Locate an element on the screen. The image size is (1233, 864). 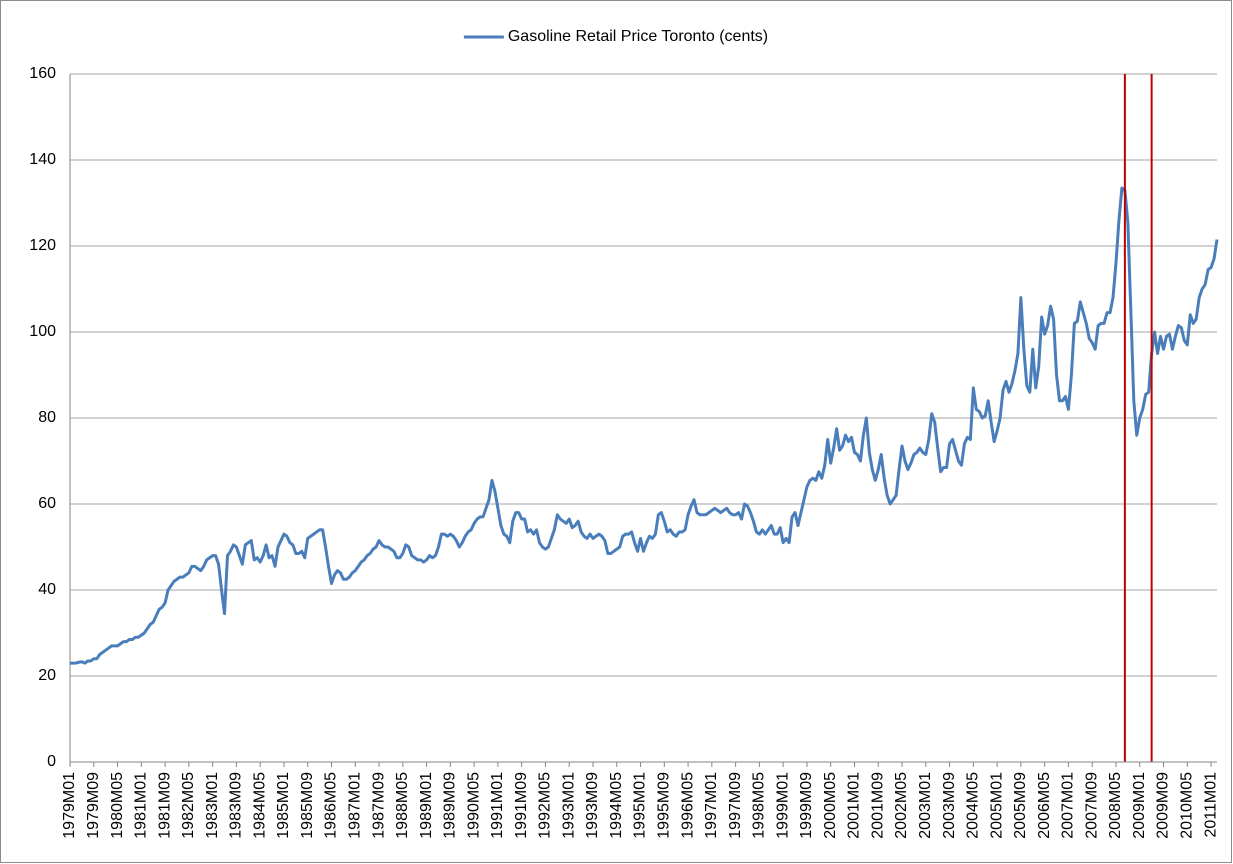
y-tick-label: 60 is located at coordinates (47, 503).